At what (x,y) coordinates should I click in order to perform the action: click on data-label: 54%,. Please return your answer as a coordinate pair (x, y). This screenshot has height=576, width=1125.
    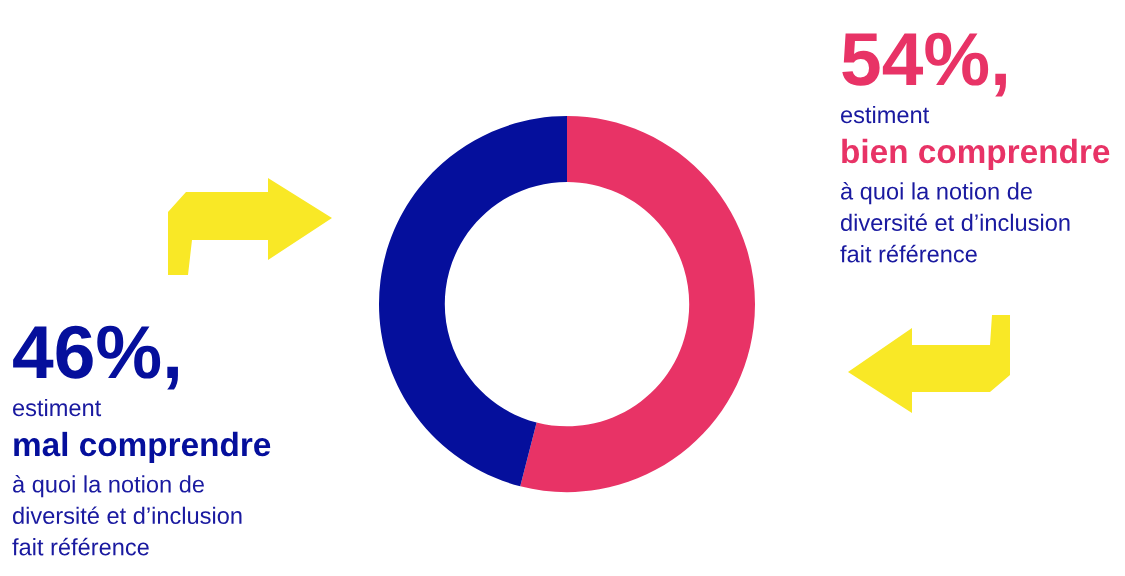
    Looking at the image, I should click on (924, 64).